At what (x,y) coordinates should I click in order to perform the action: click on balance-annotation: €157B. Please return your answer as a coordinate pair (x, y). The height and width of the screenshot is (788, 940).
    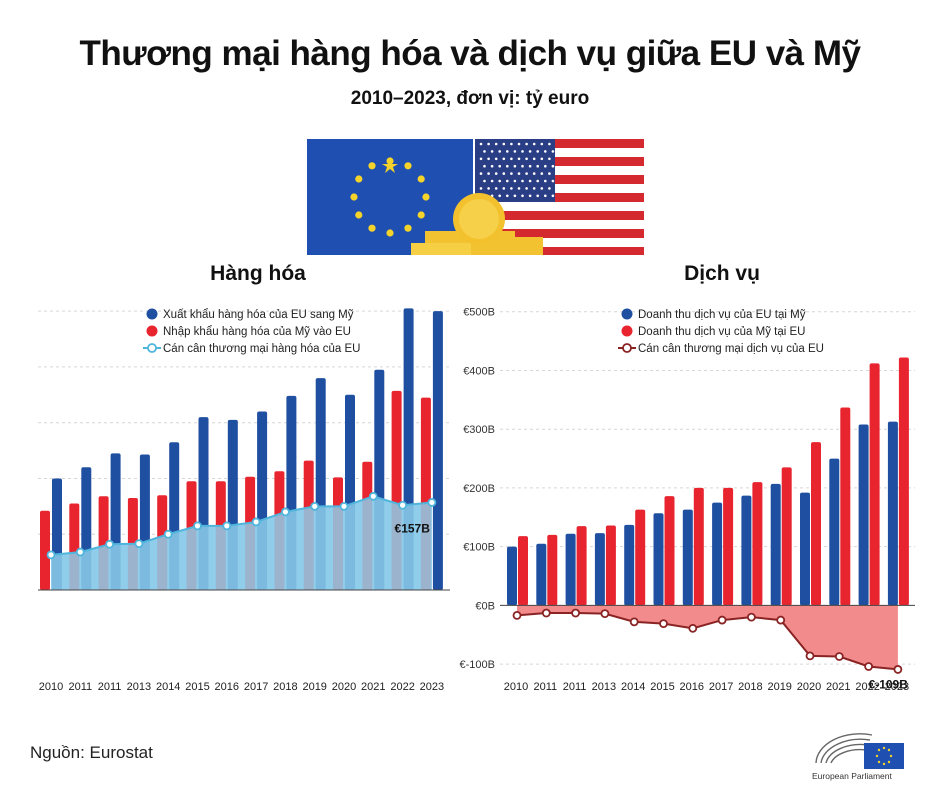
    Looking at the image, I should click on (413, 528).